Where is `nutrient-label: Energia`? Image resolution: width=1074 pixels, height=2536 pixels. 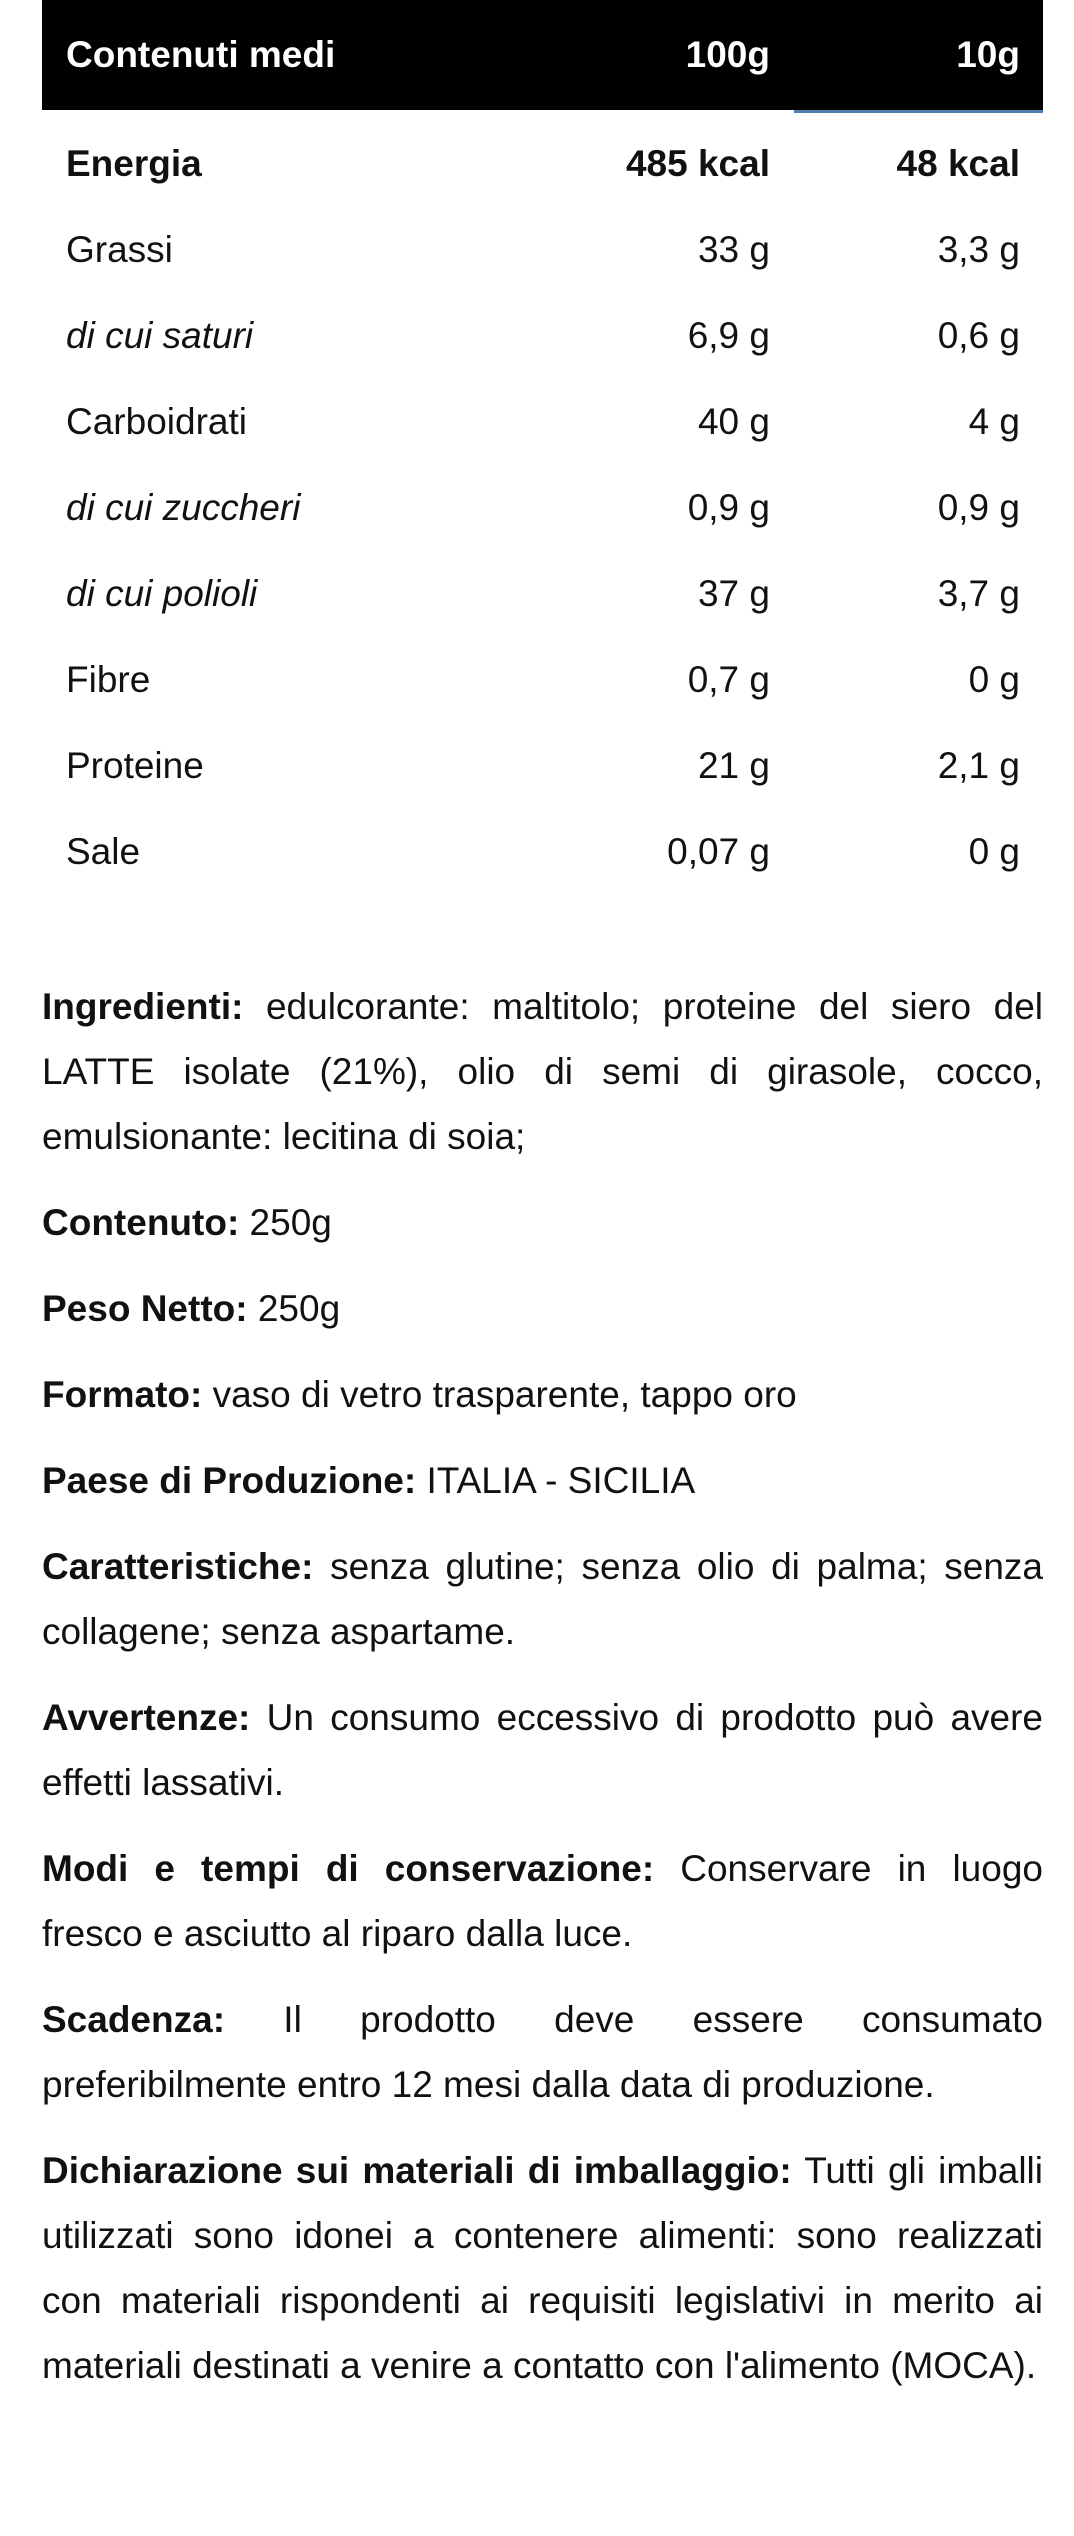 nutrient-label: Energia is located at coordinates (134, 163).